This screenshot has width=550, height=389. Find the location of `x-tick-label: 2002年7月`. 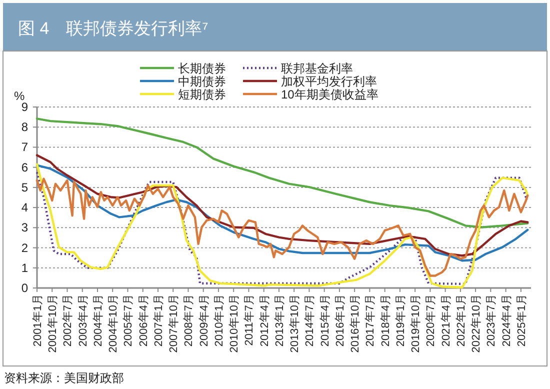

x-tick-label: 2002年7月 is located at coordinates (68, 320).